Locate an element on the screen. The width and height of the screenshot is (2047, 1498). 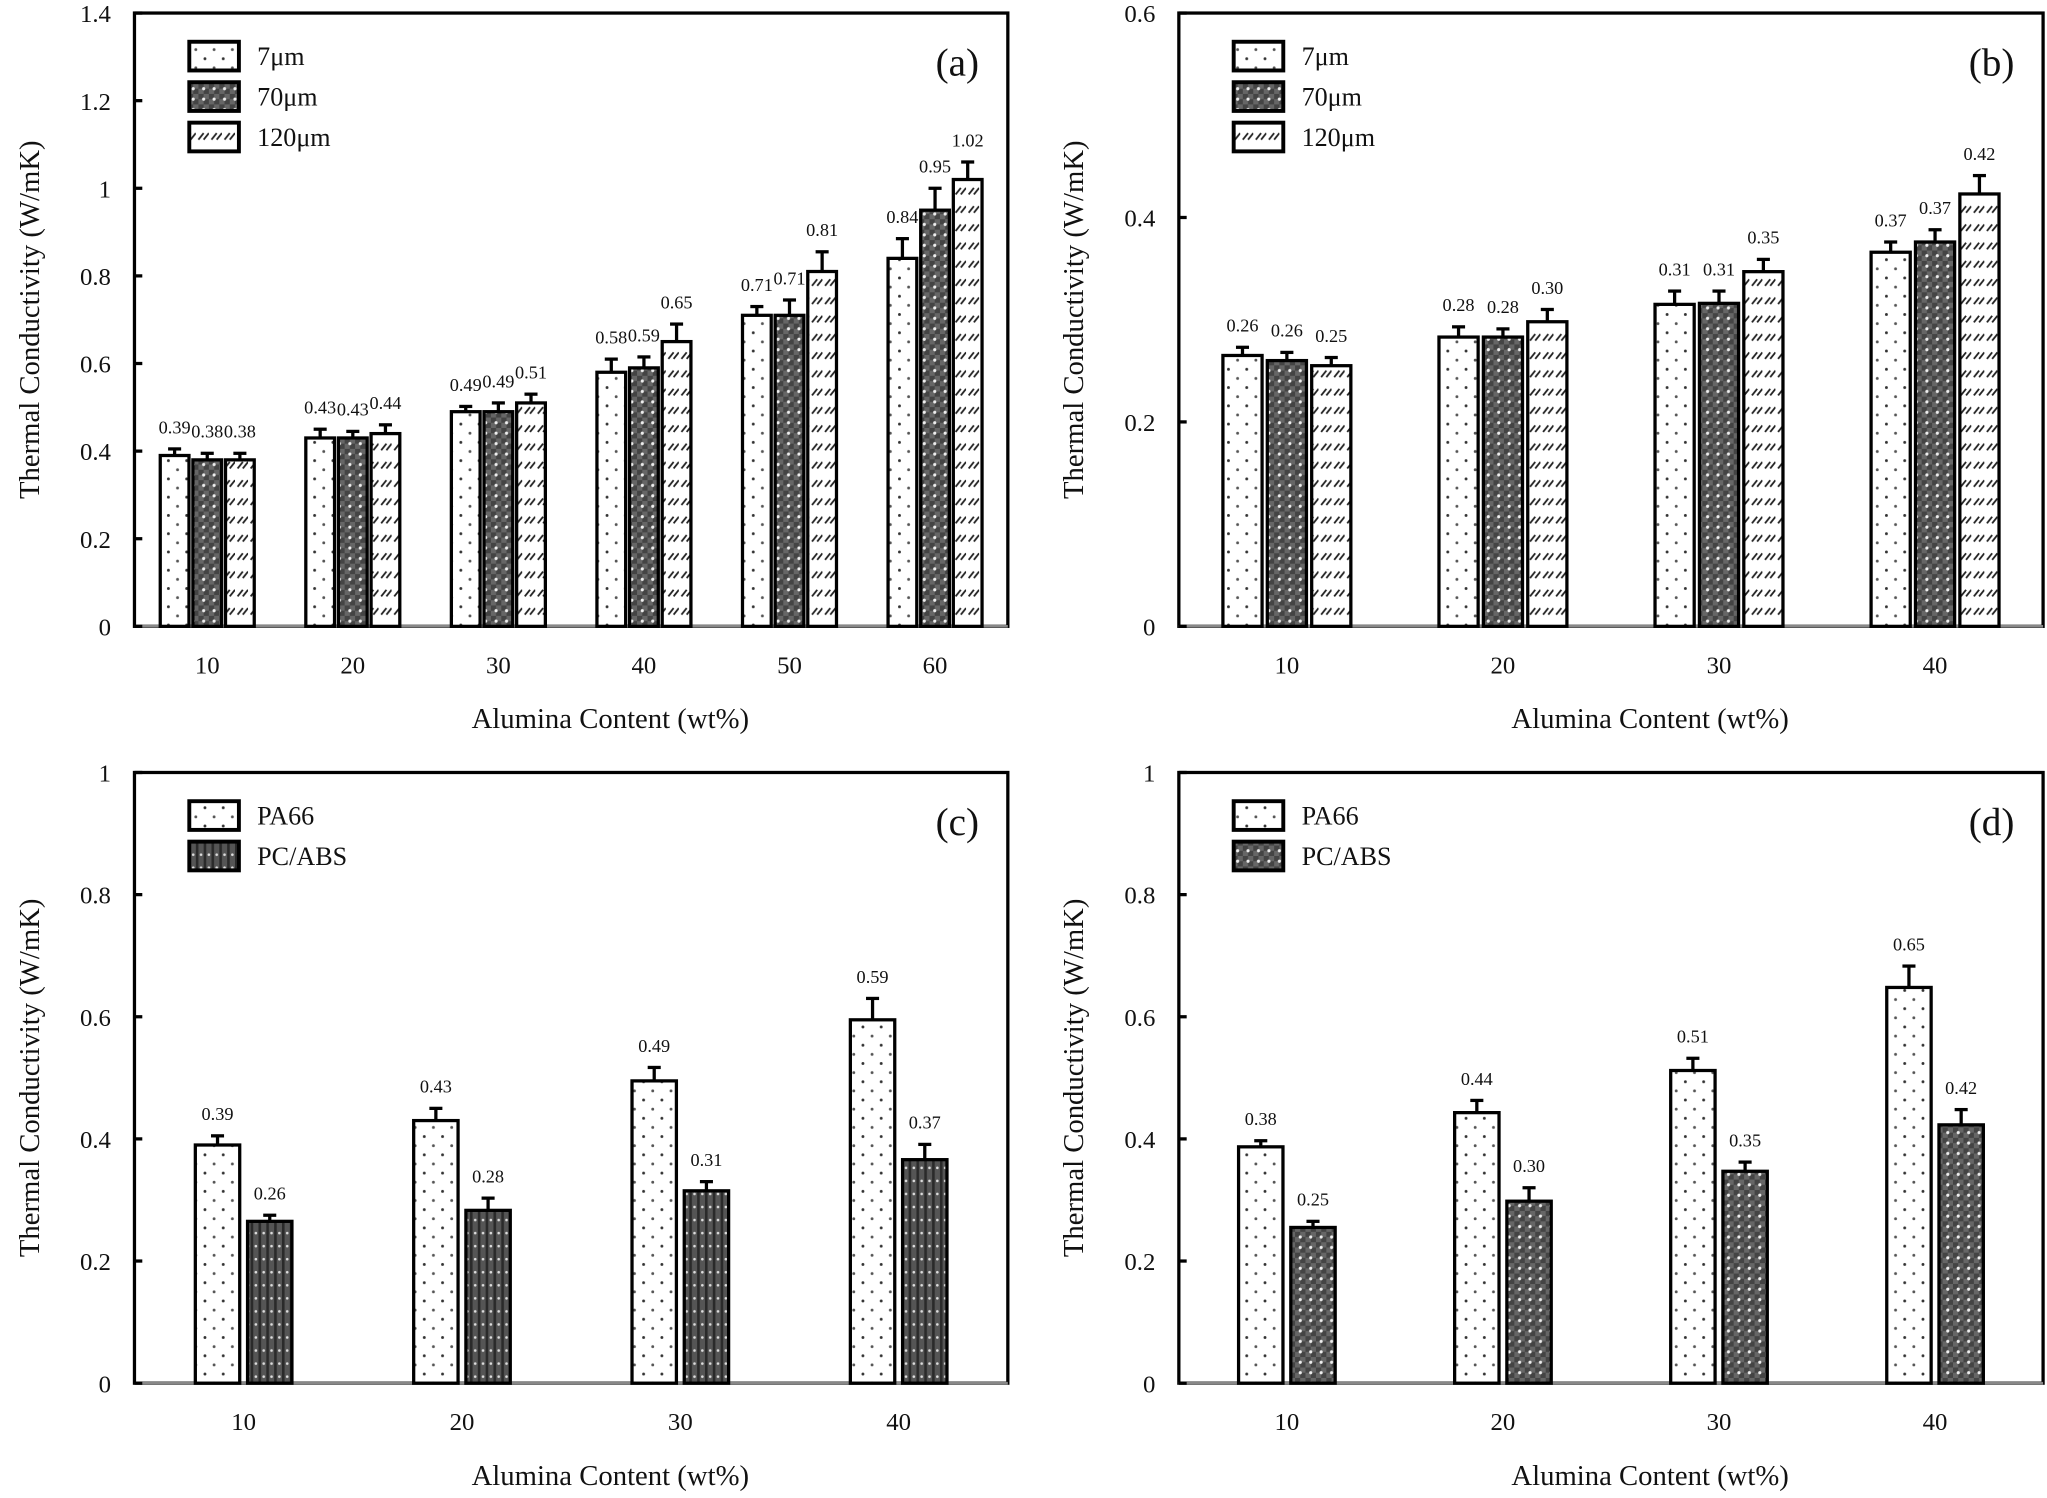
legend-label: 70μm is located at coordinates (287, 97).